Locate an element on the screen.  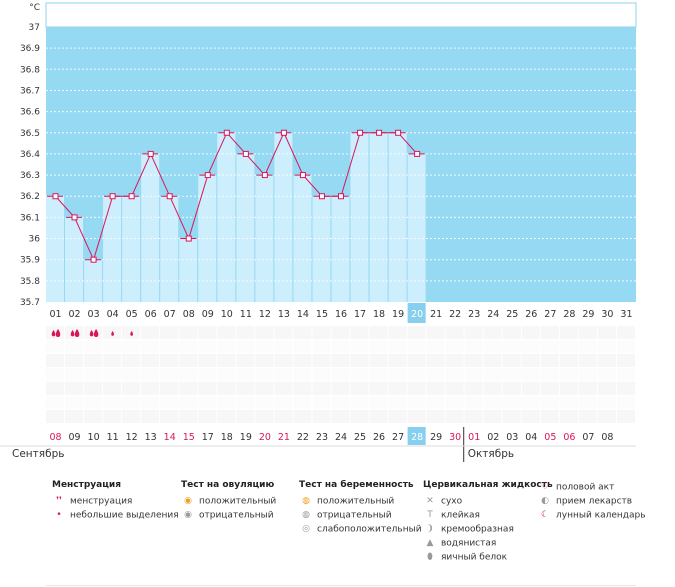
cycle-day-label: 03 is located at coordinates (94, 314).